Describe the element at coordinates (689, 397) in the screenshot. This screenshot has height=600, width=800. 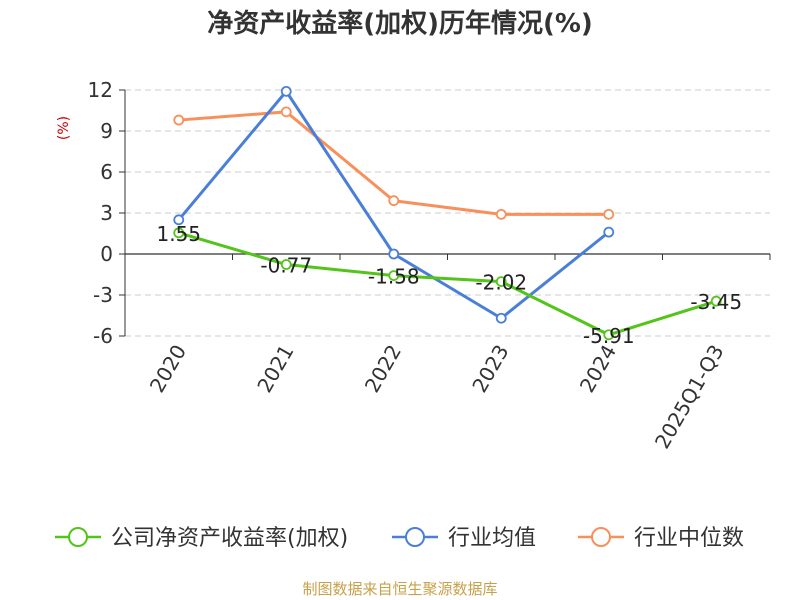
I see `x-tick-label: 2025Q1-Q3` at that location.